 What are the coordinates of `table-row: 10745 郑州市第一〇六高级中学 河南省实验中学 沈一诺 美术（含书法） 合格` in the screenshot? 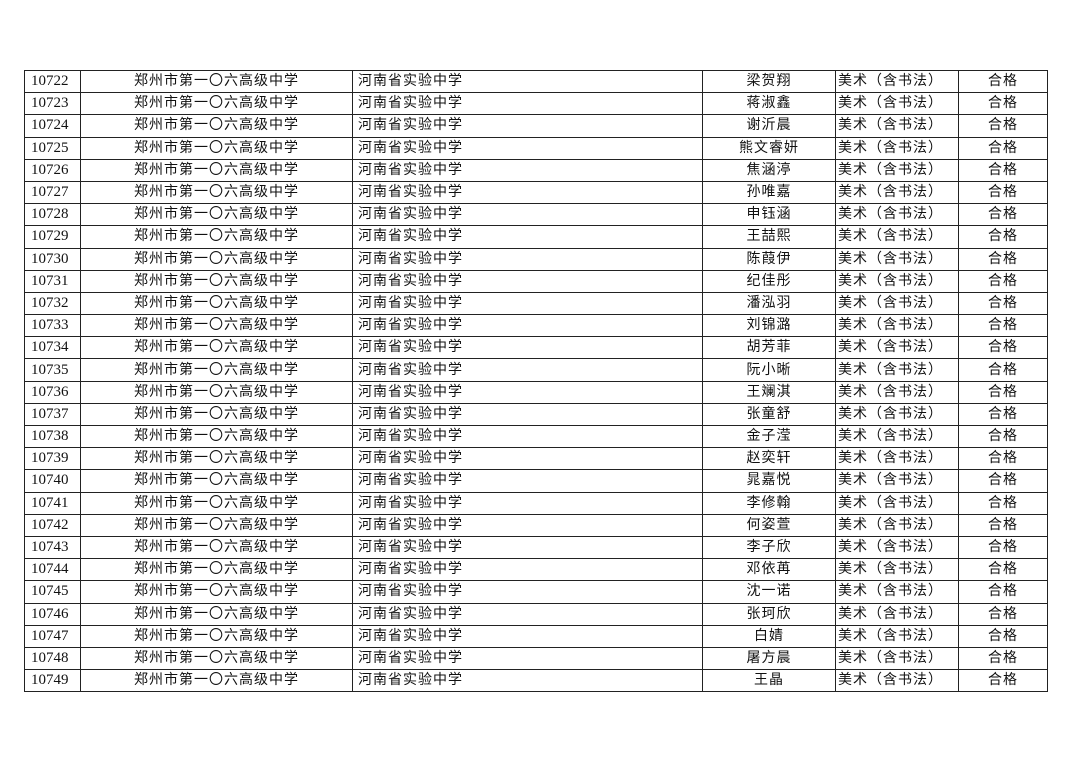 It's located at (536, 592).